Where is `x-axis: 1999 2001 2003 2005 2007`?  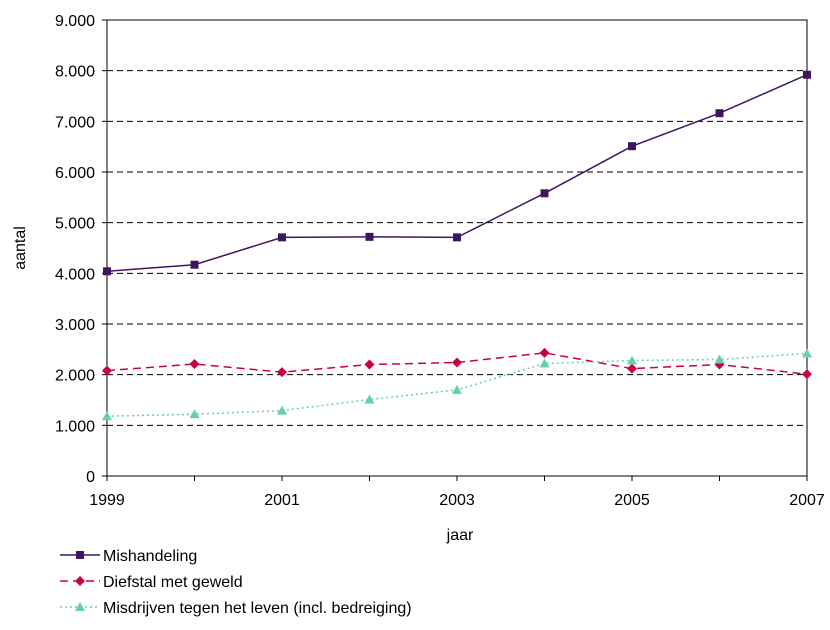
x-axis: 1999 2001 2003 2005 2007 is located at coordinates (457, 492).